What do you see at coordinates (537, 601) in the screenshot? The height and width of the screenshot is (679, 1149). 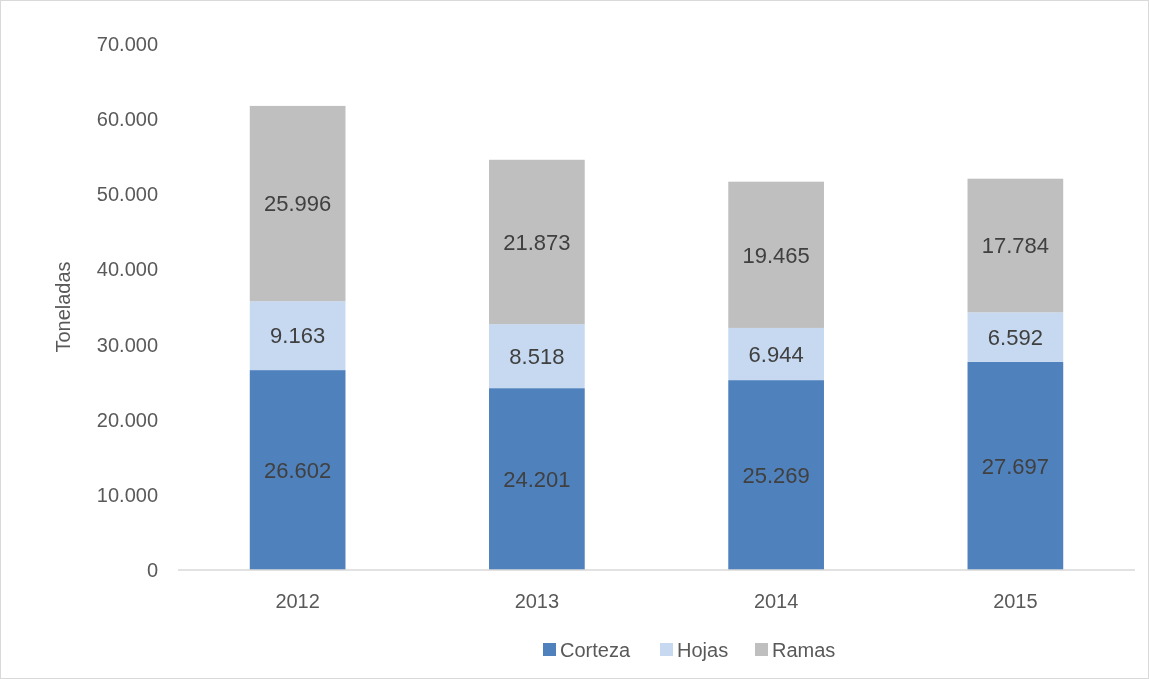 I see `x-tick-label: 2013` at bounding box center [537, 601].